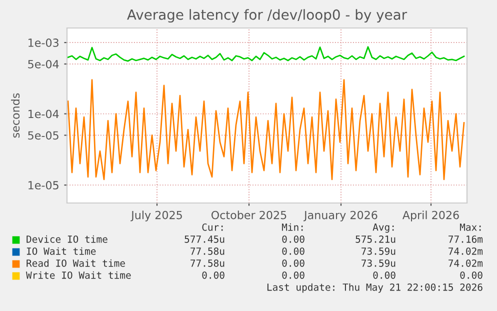 This screenshot has height=311, width=497. What do you see at coordinates (248, 215) in the screenshot?
I see `x-tick-label: October 2025` at bounding box center [248, 215].